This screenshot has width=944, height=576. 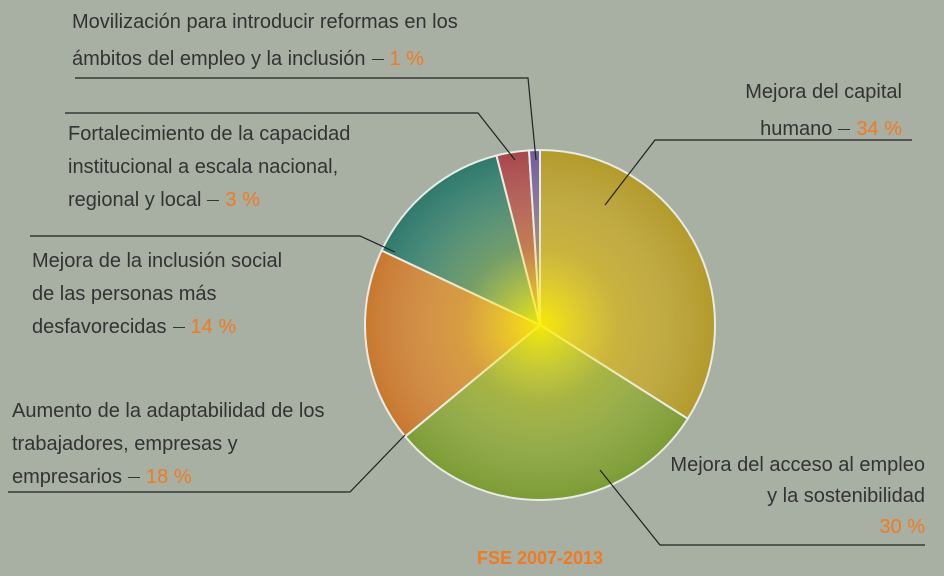 What do you see at coordinates (823, 110) in the screenshot?
I see `category-label: Mejora del capital humano` at bounding box center [823, 110].